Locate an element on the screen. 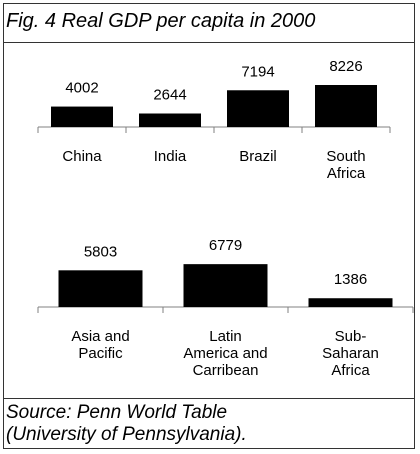 Image resolution: width=420 pixels, height=454 pixels. data-label: 1386 is located at coordinates (350, 279).